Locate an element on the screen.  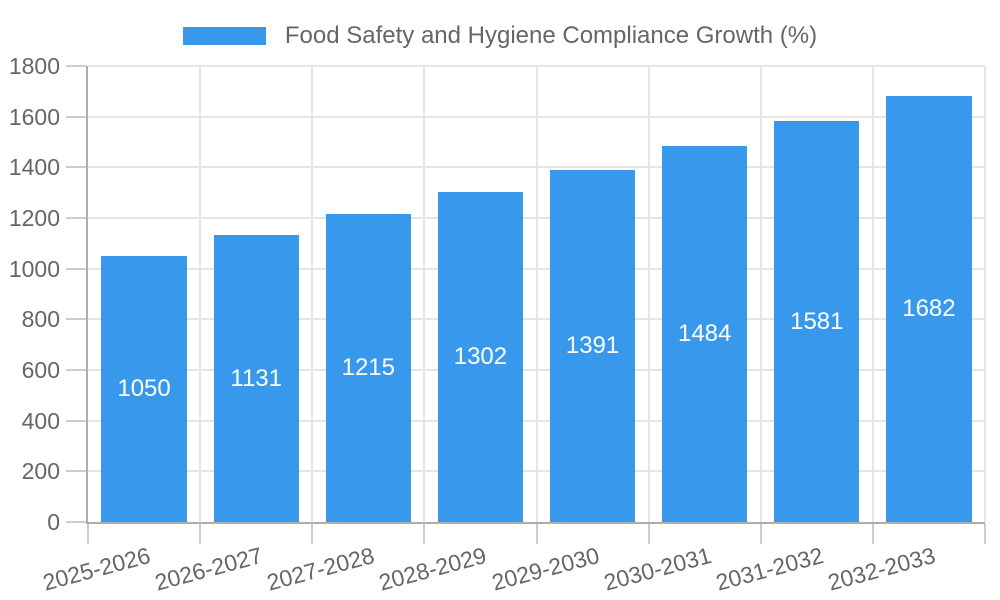
y-tick-label: 0 is located at coordinates (53, 522).